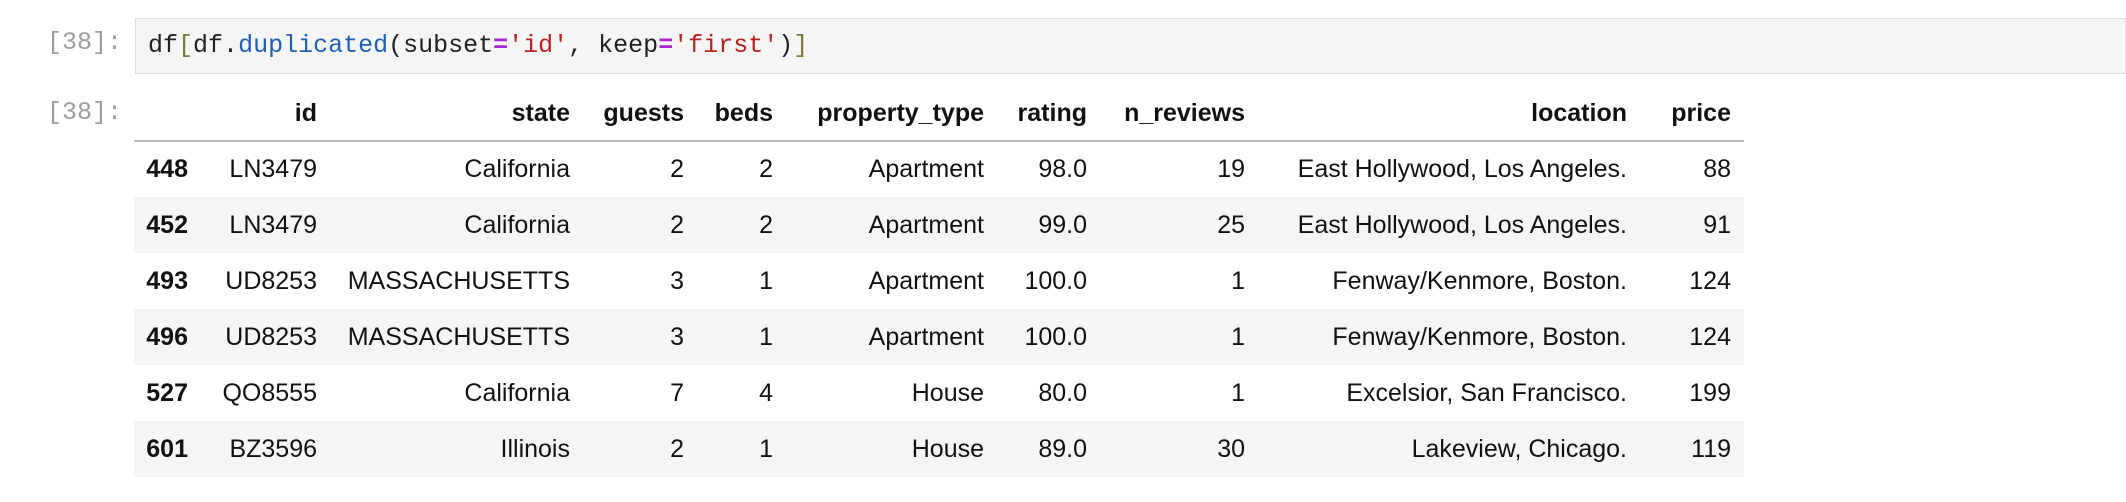 This screenshot has width=2126, height=502. What do you see at coordinates (1710, 392) in the screenshot?
I see `table-cell: 199` at bounding box center [1710, 392].